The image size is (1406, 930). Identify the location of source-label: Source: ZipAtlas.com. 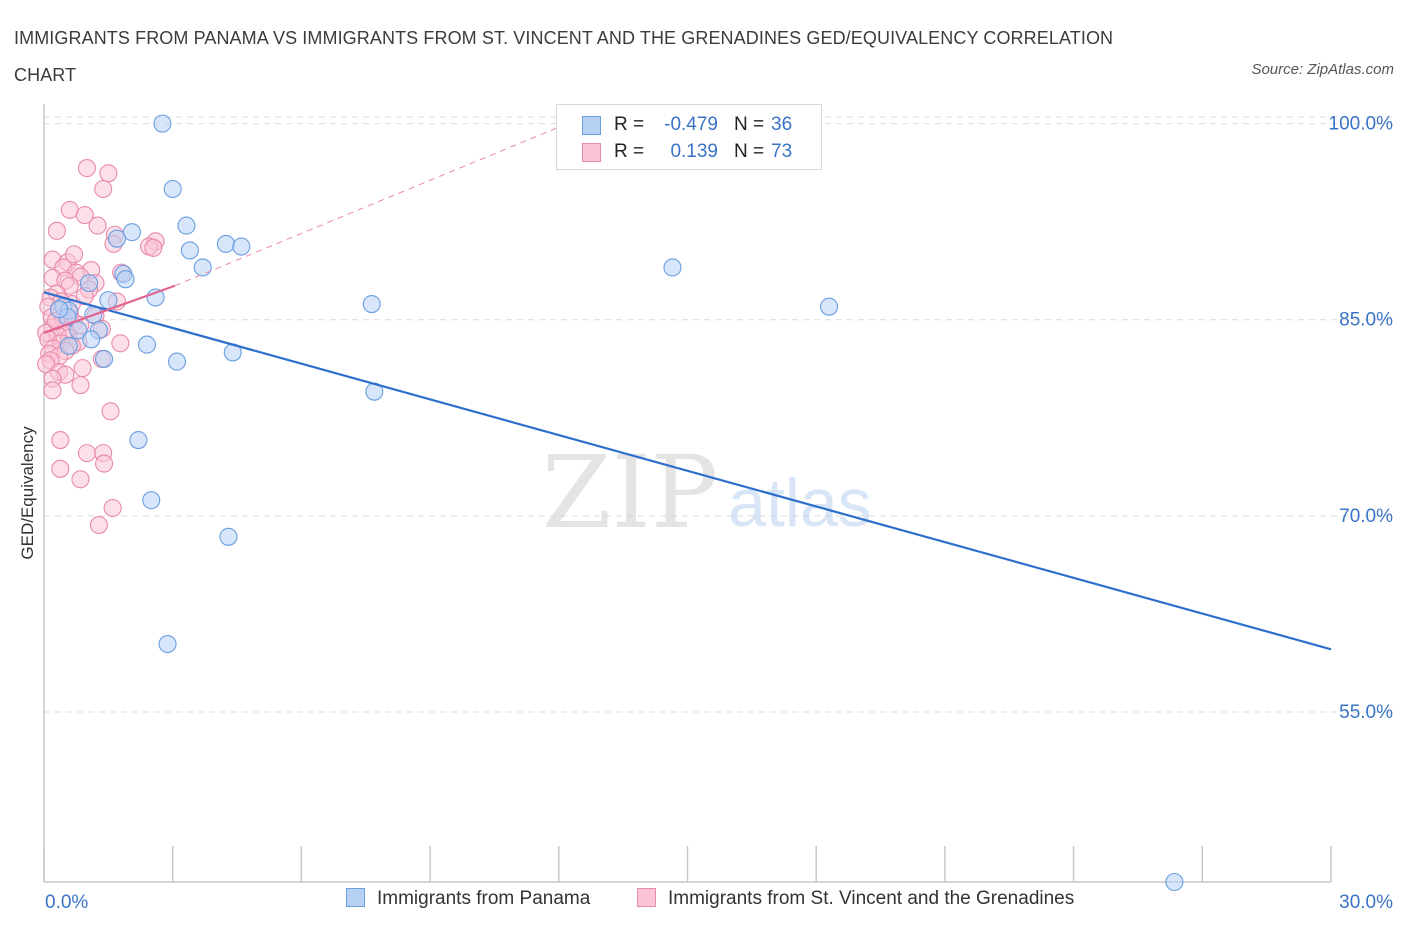
(1322, 69).